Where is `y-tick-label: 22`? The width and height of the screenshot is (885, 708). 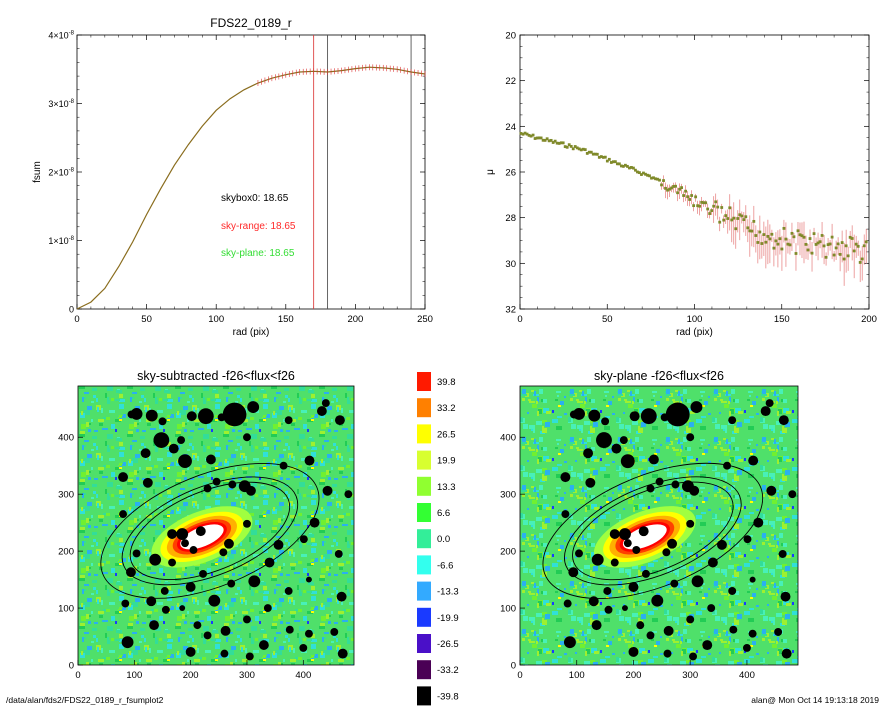 y-tick-label: 22 is located at coordinates (510, 81).